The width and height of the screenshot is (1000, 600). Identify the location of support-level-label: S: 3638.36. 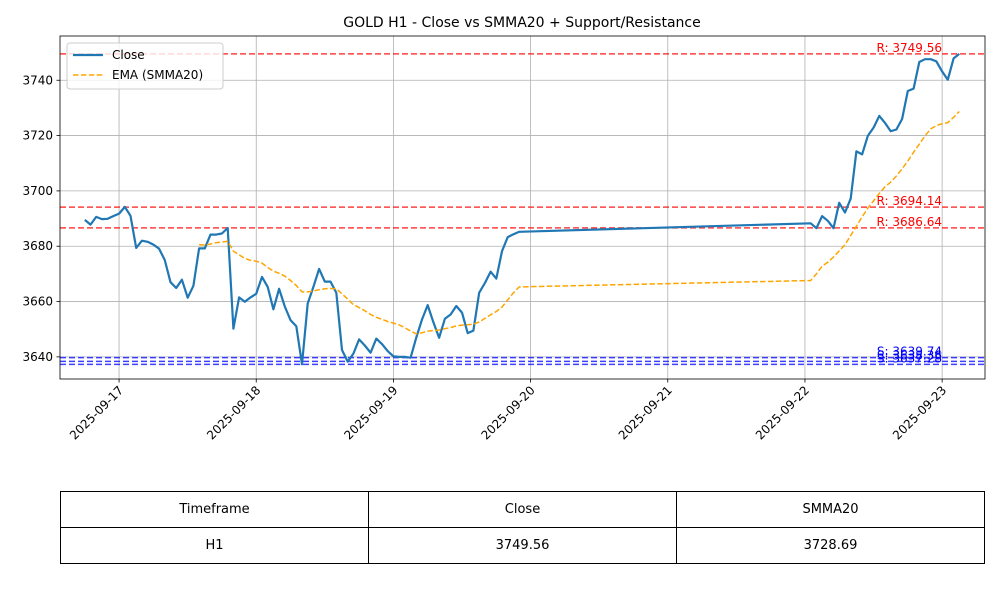
(909, 355).